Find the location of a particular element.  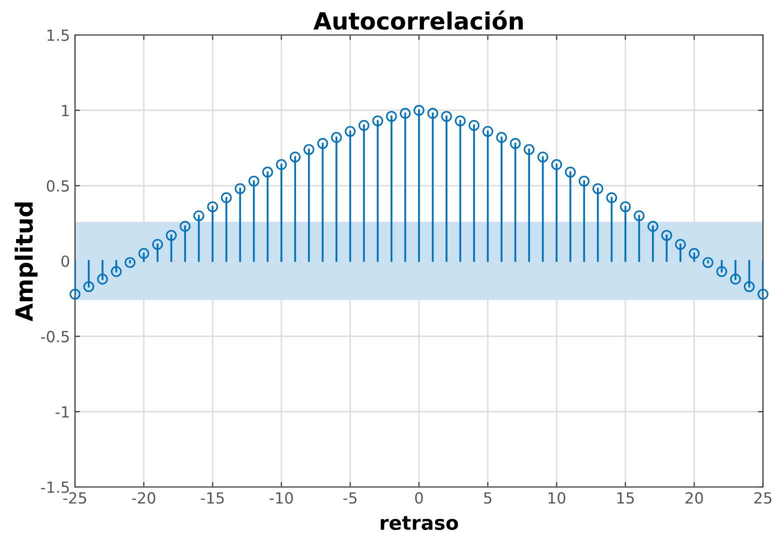

y-tick-label: -0.5 is located at coordinates (55, 336).